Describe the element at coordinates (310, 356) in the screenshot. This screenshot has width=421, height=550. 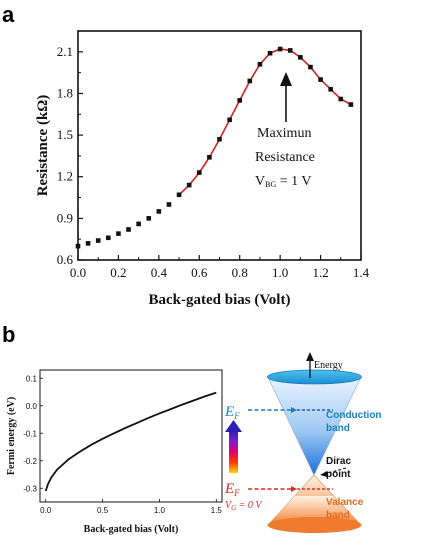
I see `energy-arrow-head` at that location.